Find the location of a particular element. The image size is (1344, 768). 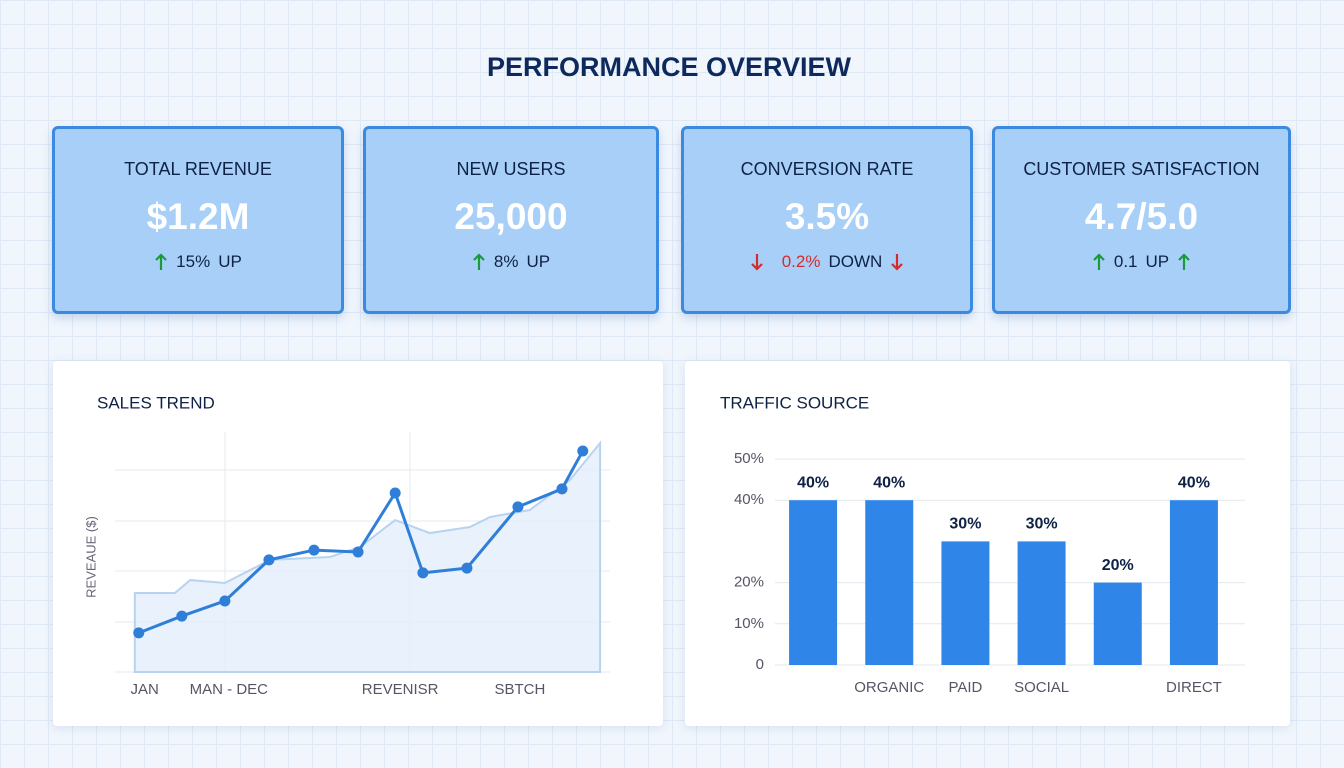

x-tick-label: ORGANIC is located at coordinates (889, 687).